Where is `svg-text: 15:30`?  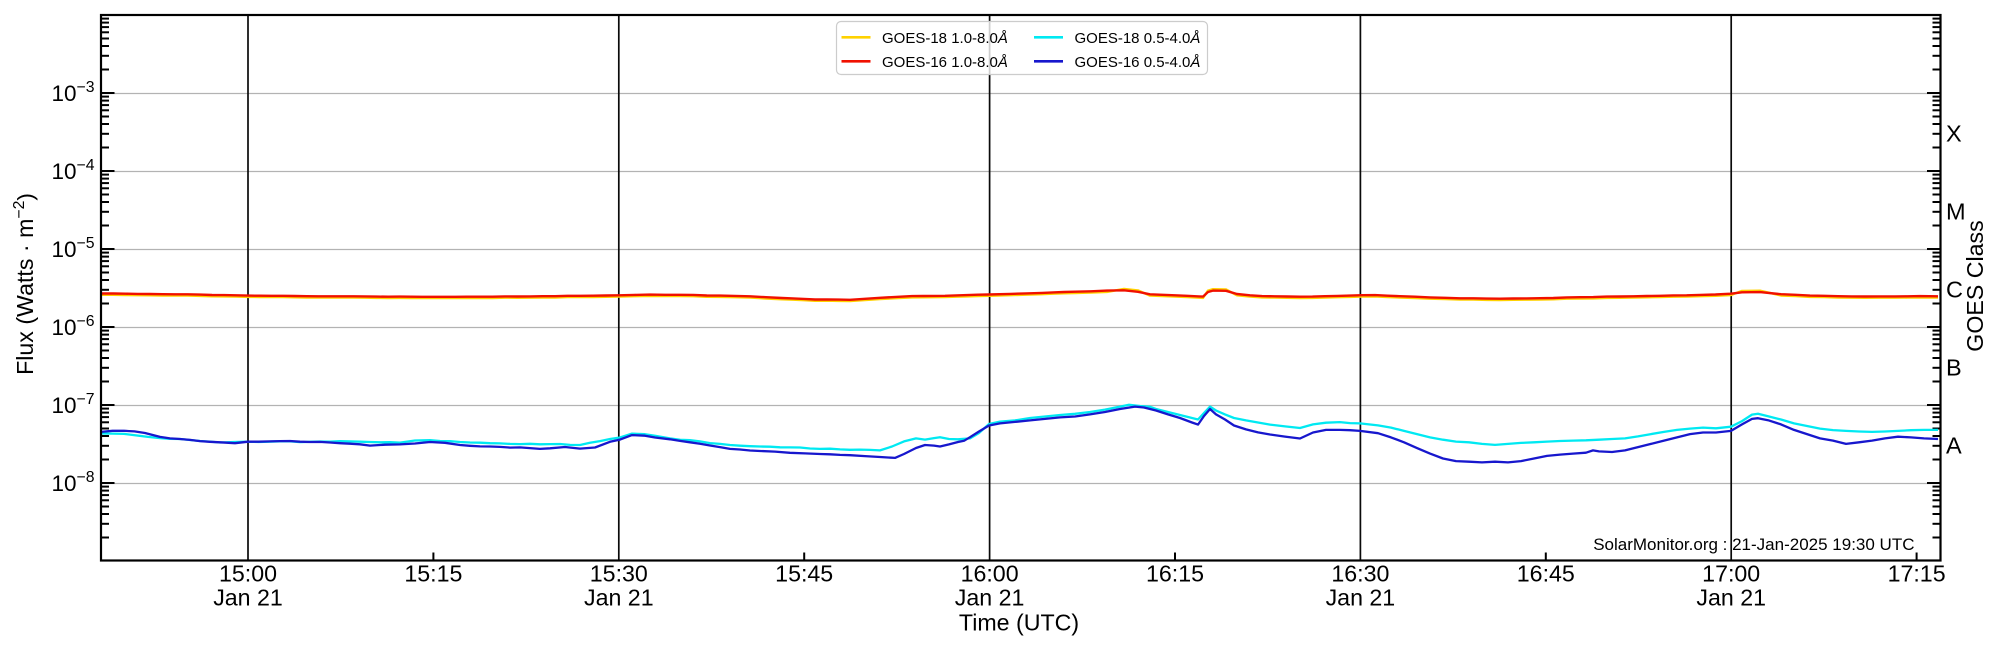
svg-text: 15:30 is located at coordinates (619, 574).